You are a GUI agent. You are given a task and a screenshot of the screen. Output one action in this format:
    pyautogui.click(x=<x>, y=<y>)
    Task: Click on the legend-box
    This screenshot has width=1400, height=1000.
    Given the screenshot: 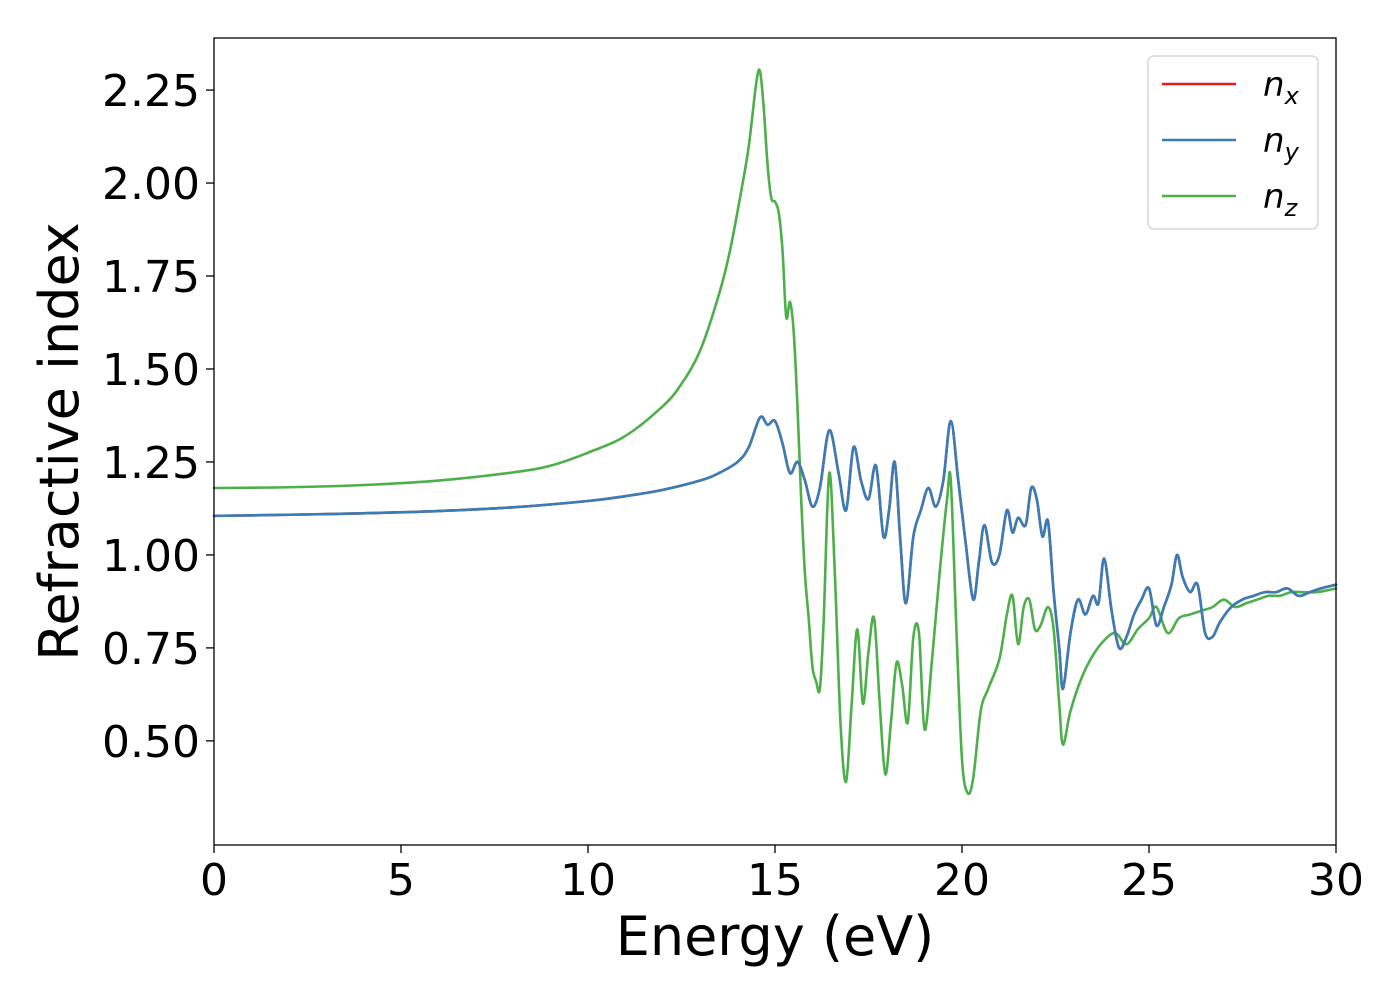 What is the action you would take?
    pyautogui.click(x=1233, y=142)
    